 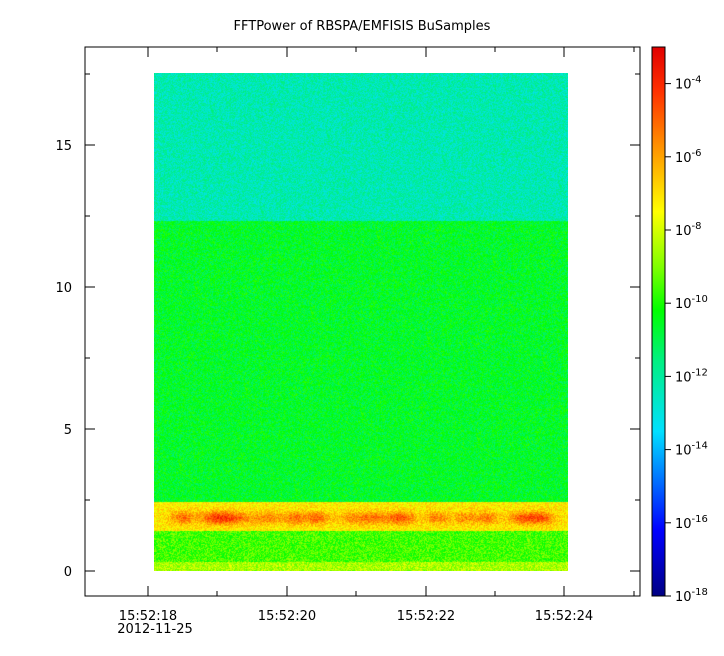 I want to click on x-tick-15-52-22: 15:52:22, so click(x=426, y=335).